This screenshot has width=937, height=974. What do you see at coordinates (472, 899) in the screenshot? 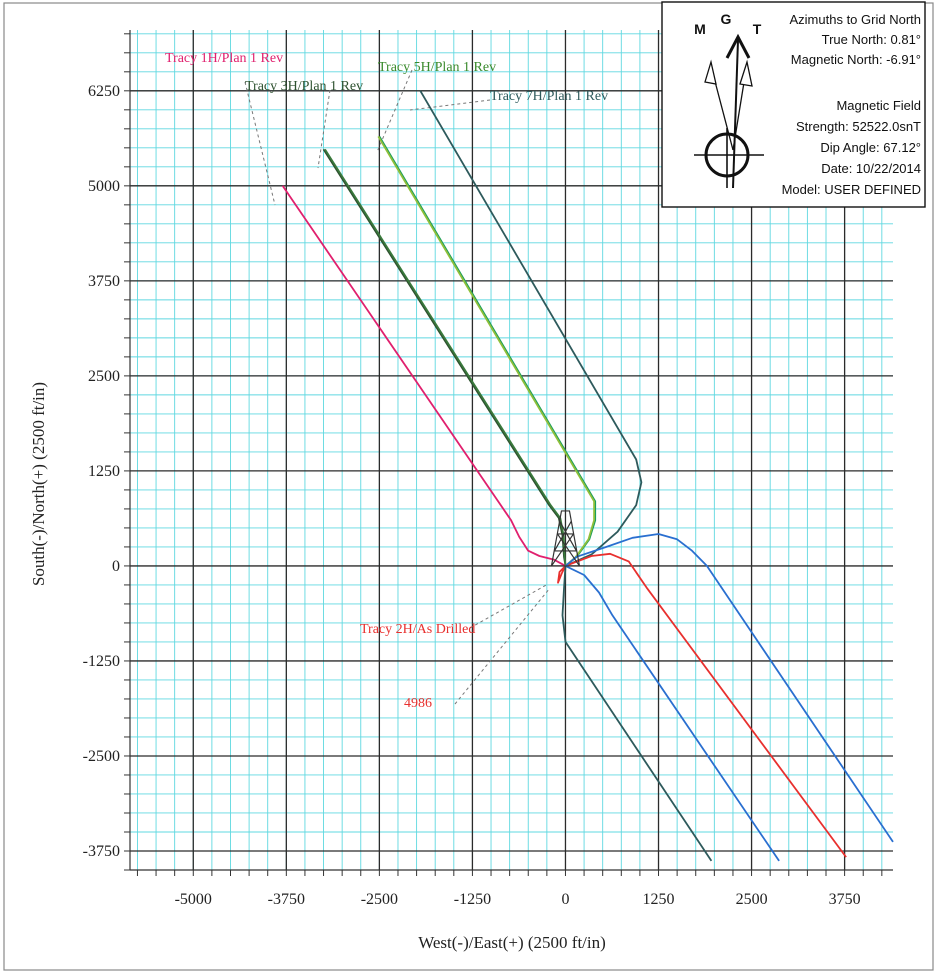
I see `x-tick-label: -1250` at bounding box center [472, 899].